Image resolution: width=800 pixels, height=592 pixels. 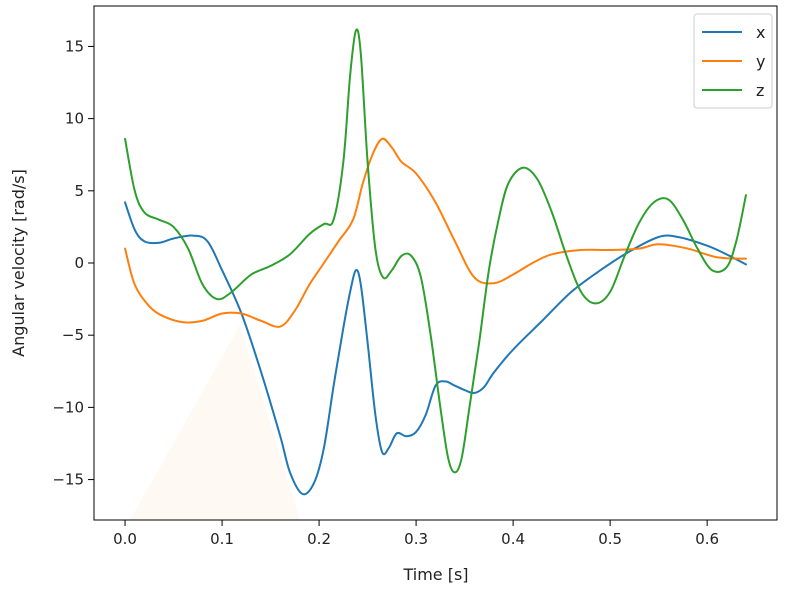 What do you see at coordinates (74, 46) in the screenshot?
I see `y-tick-label: 15` at bounding box center [74, 46].